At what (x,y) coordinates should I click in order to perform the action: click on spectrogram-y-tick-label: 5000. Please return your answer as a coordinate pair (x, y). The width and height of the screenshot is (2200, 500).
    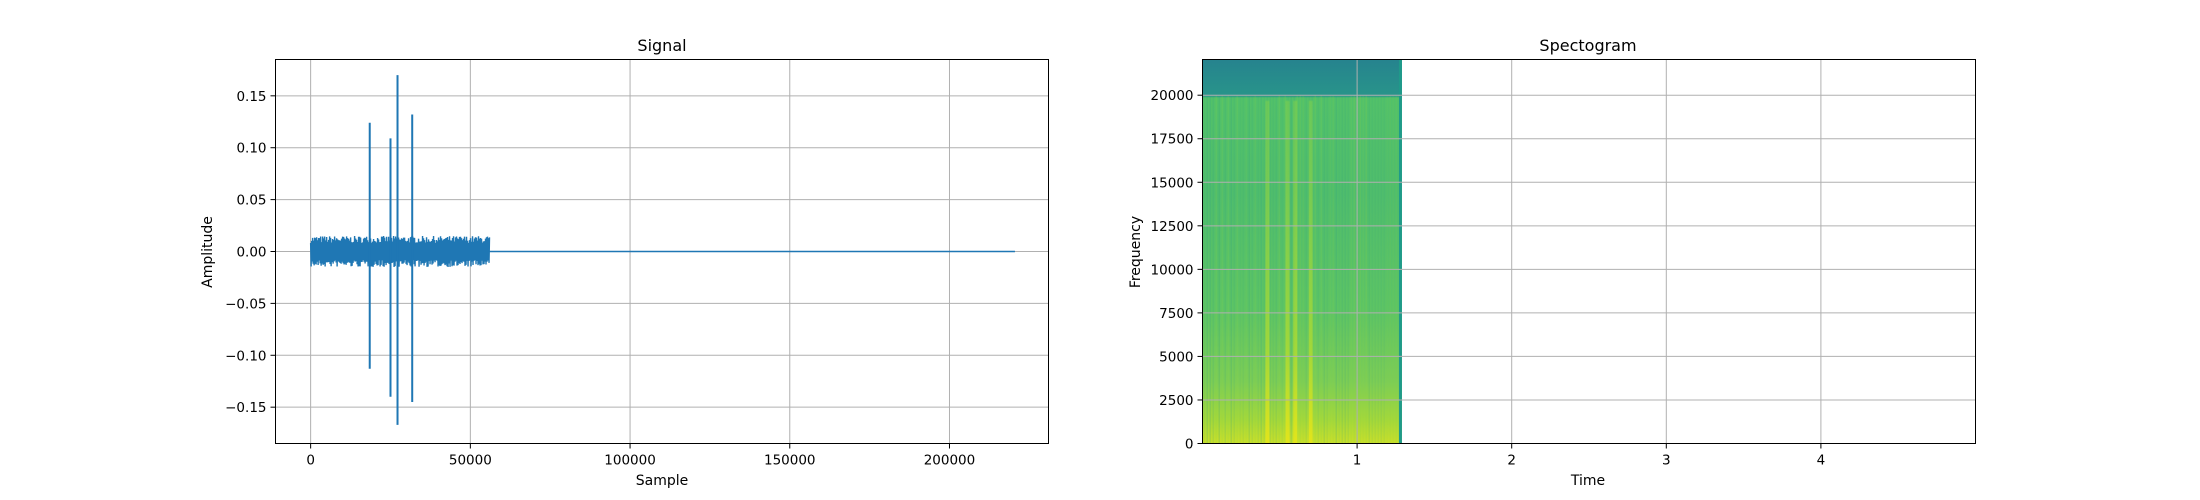
    Looking at the image, I should click on (1176, 357).